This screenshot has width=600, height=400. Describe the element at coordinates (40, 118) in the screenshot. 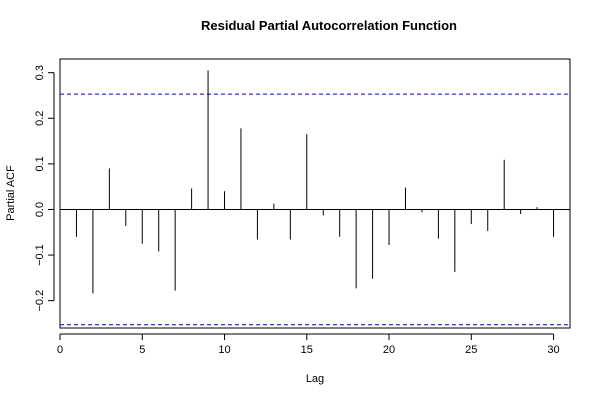

I see `y-tick-label: 0.2` at that location.